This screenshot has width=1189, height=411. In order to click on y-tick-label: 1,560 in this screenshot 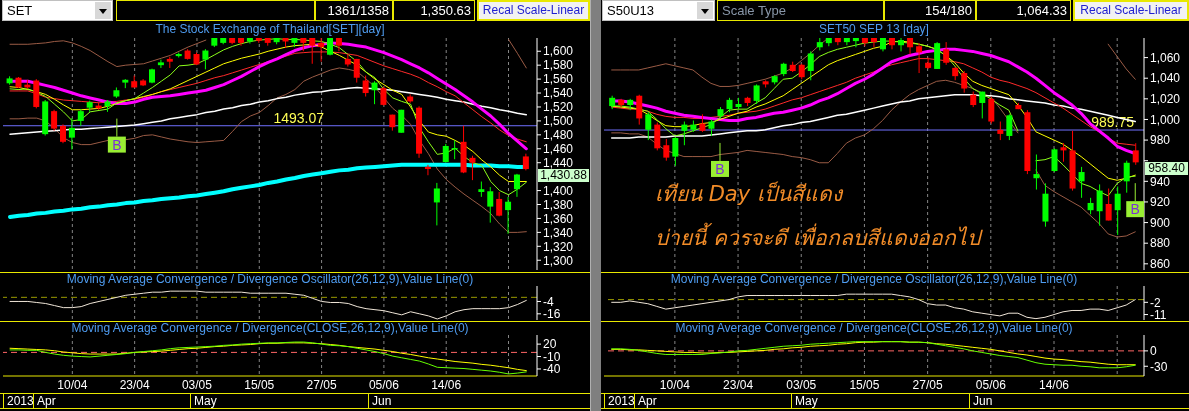, I will do `click(558, 79)`.